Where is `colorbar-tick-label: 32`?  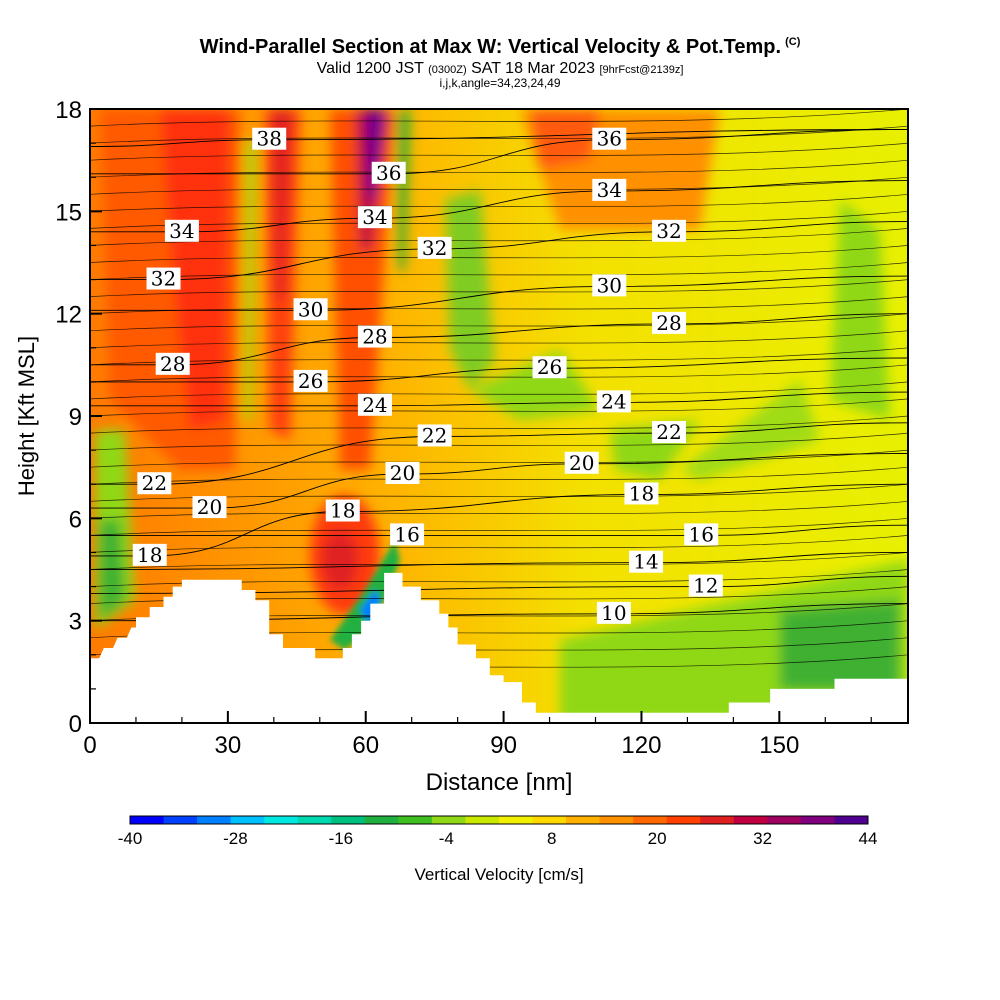 colorbar-tick-label: 32 is located at coordinates (762, 838).